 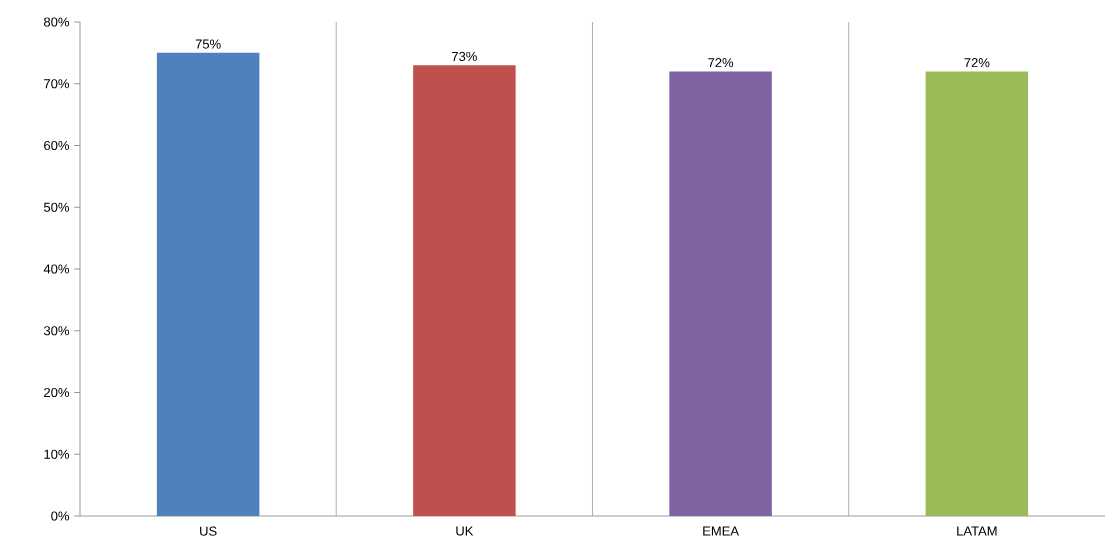 What do you see at coordinates (465, 531) in the screenshot?
I see `x-tick-label: UK` at bounding box center [465, 531].